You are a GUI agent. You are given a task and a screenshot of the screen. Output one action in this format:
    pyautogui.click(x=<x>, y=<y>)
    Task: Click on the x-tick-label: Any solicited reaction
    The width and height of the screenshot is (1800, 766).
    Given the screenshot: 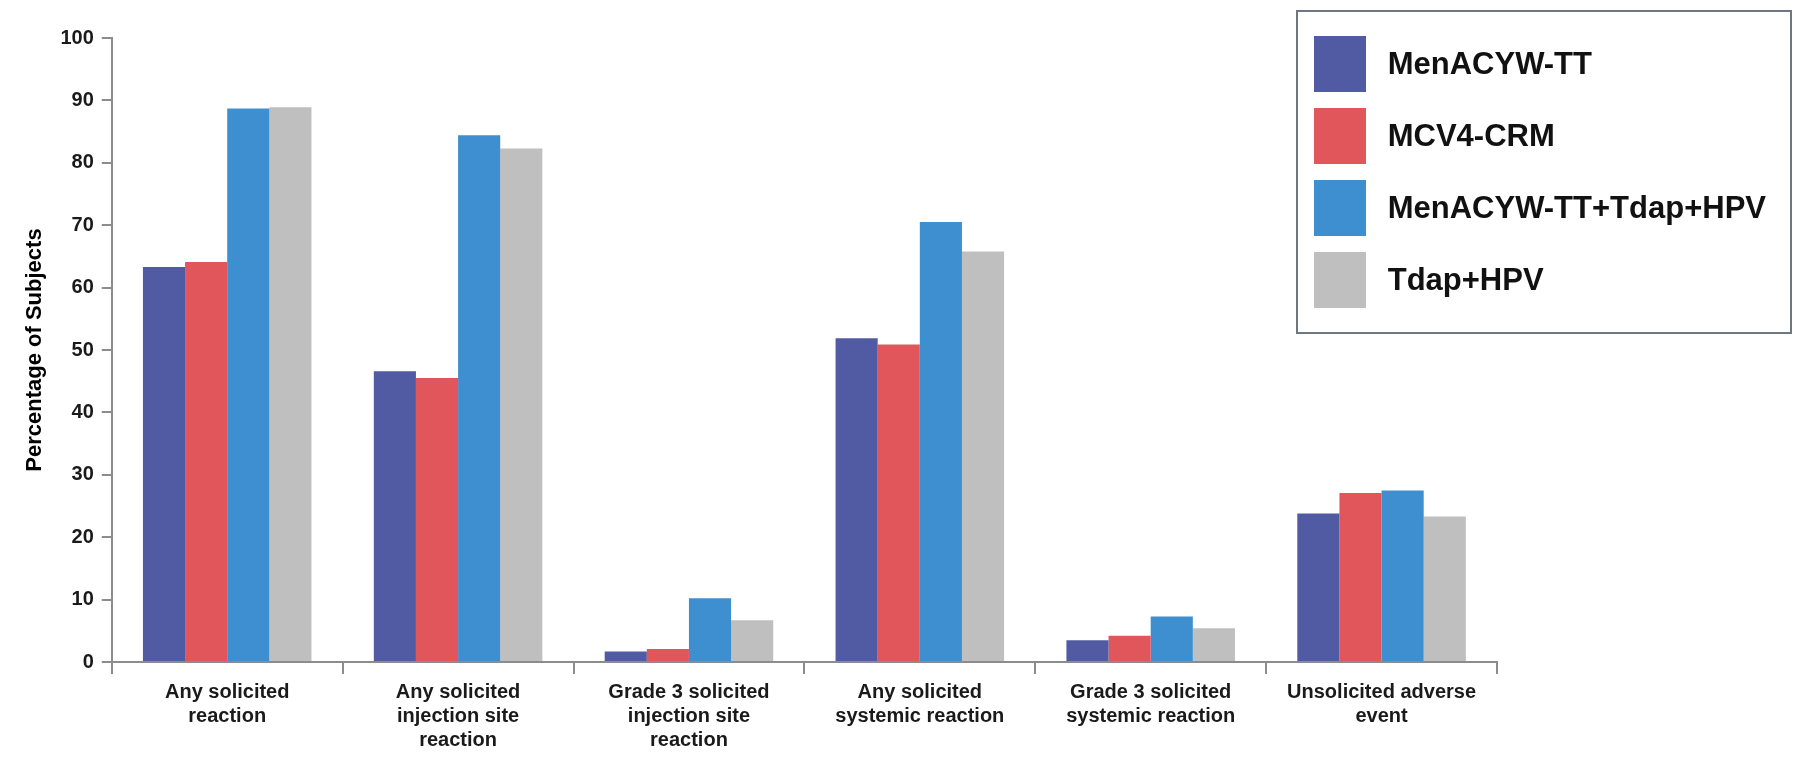 What is the action you would take?
    pyautogui.click(x=227, y=702)
    